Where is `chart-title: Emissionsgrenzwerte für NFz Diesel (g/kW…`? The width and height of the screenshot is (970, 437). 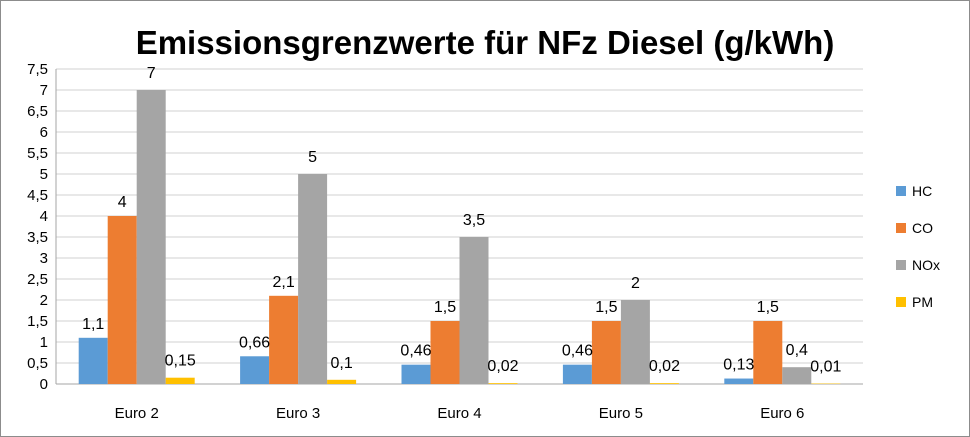 chart-title: Emissionsgrenzwerte für NFz Diesel (g/kW… is located at coordinates (485, 42).